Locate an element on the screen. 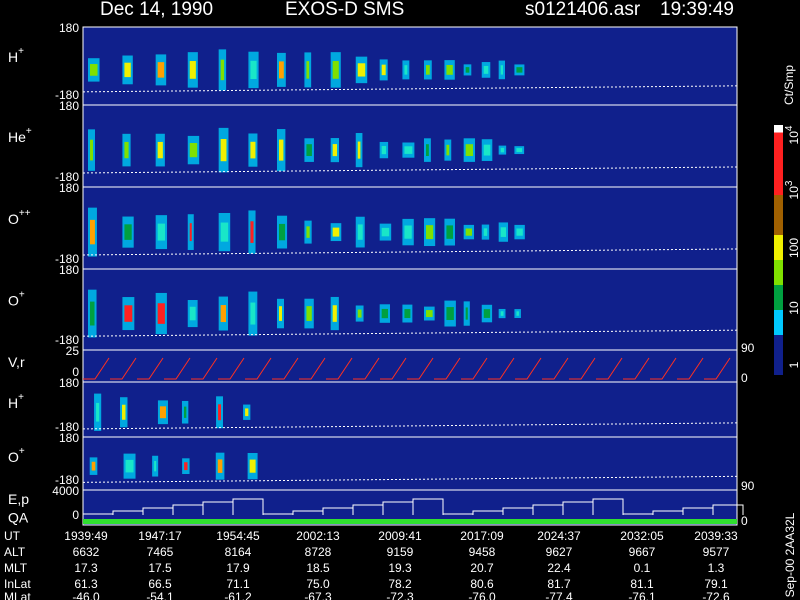 The width and height of the screenshot is (800, 600). colorbar-label: 1 is located at coordinates (793, 364).